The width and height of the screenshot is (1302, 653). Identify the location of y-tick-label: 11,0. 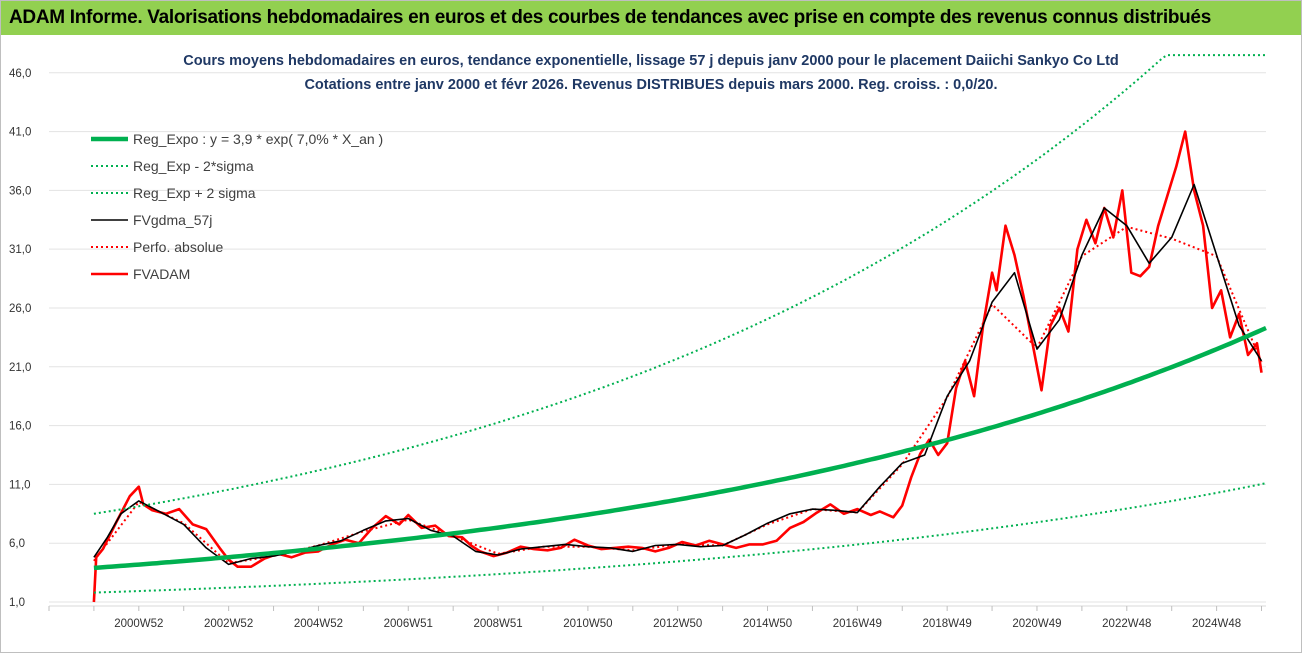
(20, 485).